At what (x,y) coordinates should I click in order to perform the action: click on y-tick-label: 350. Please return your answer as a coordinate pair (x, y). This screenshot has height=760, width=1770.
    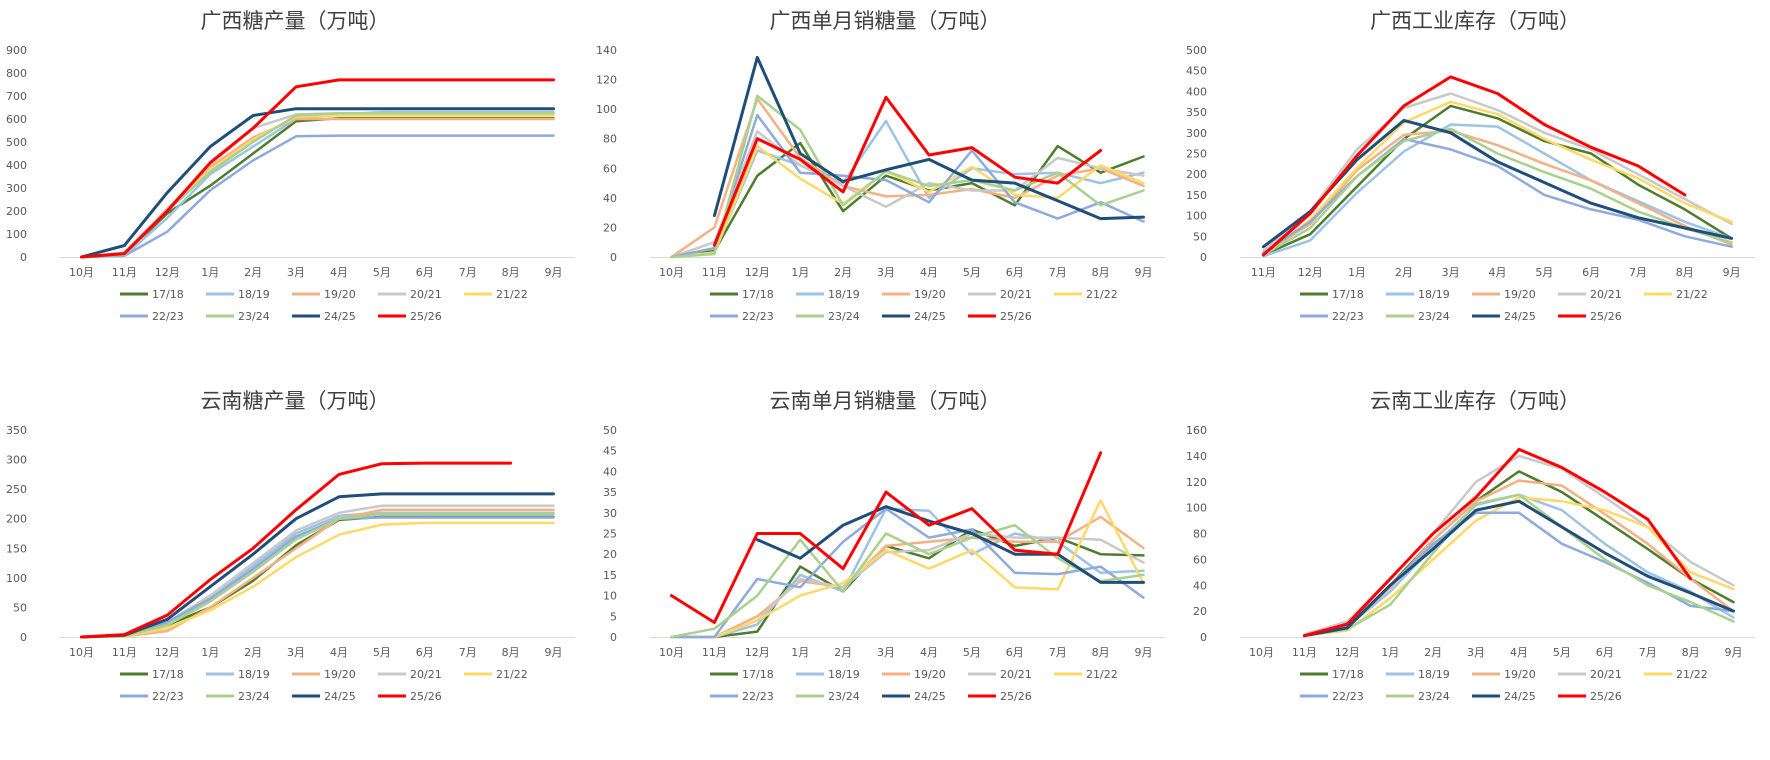
    Looking at the image, I should click on (1196, 112).